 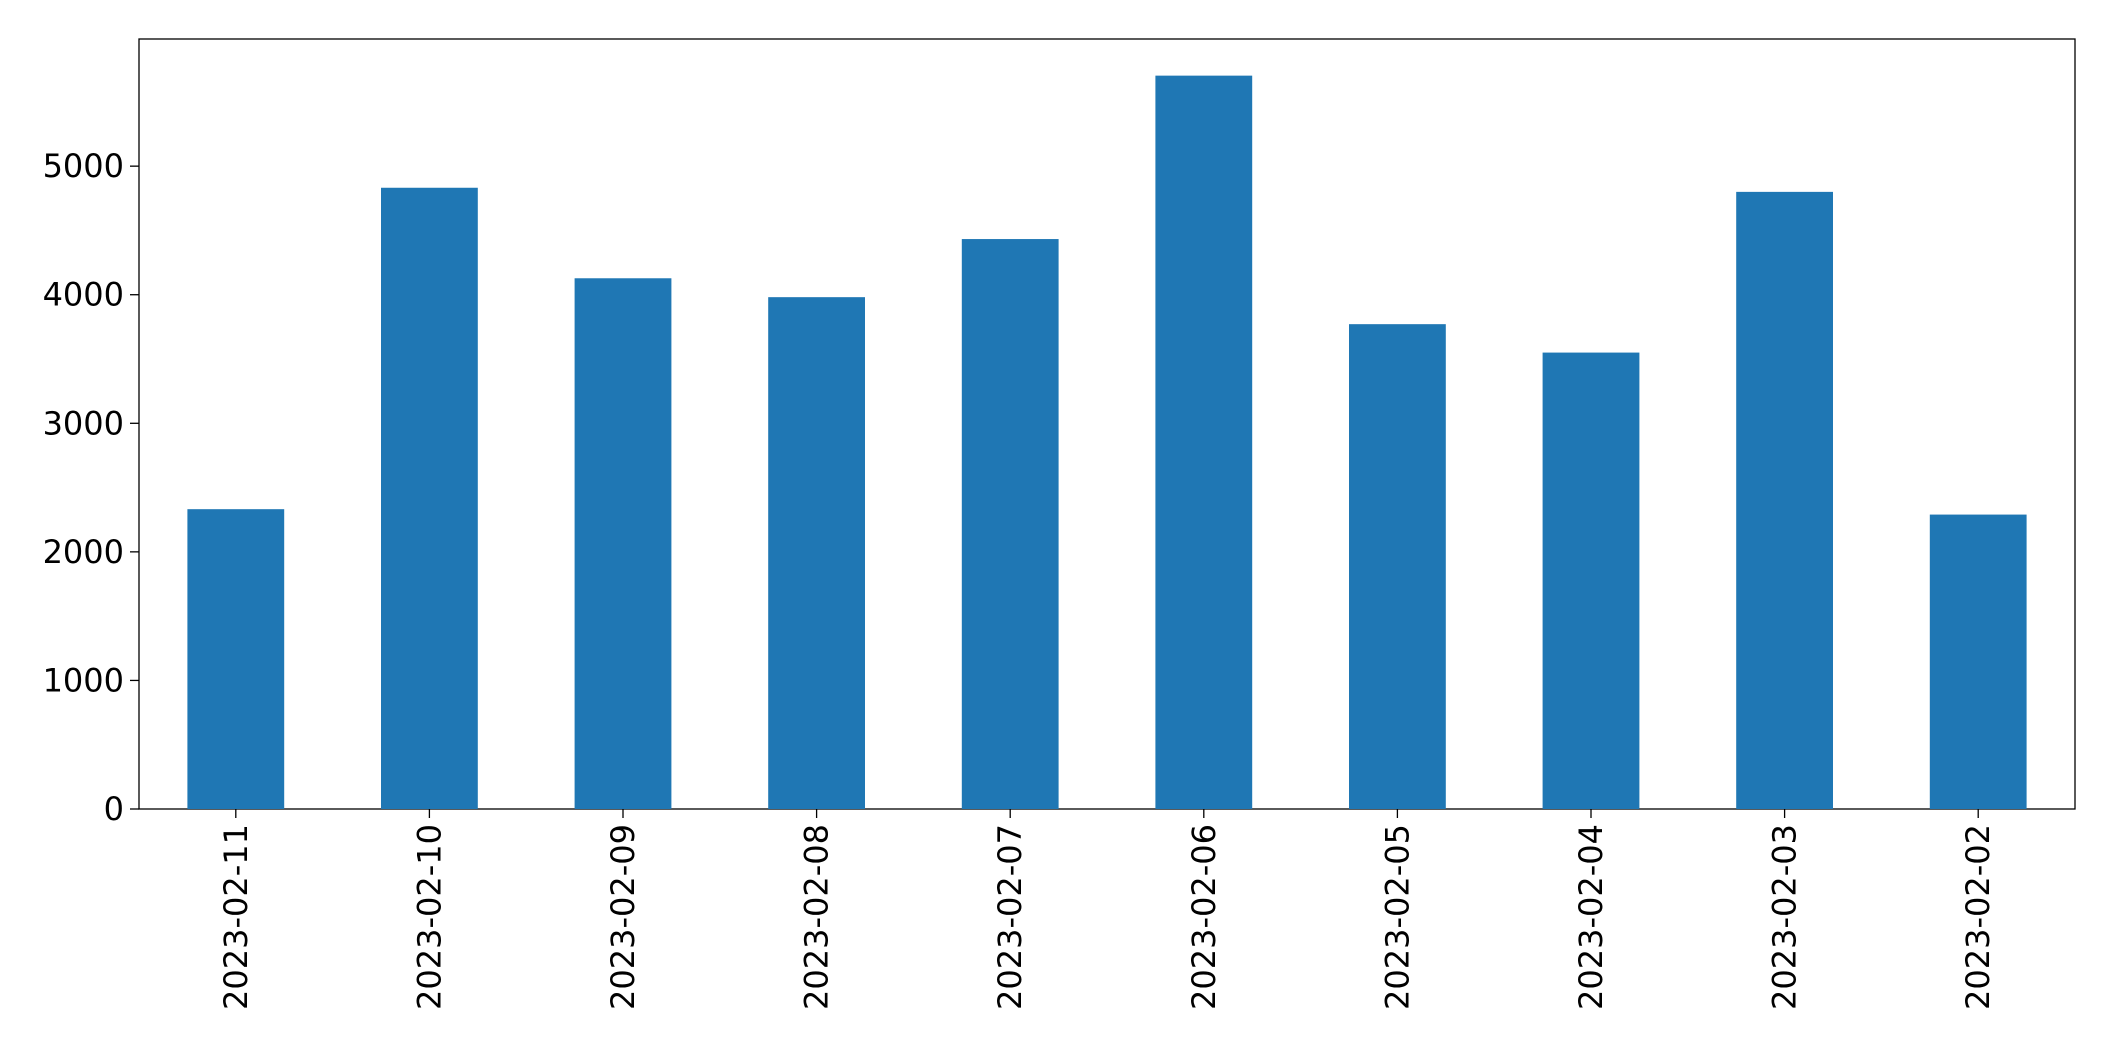 What do you see at coordinates (83, 295) in the screenshot?
I see `y-tick-label: 4000` at bounding box center [83, 295].